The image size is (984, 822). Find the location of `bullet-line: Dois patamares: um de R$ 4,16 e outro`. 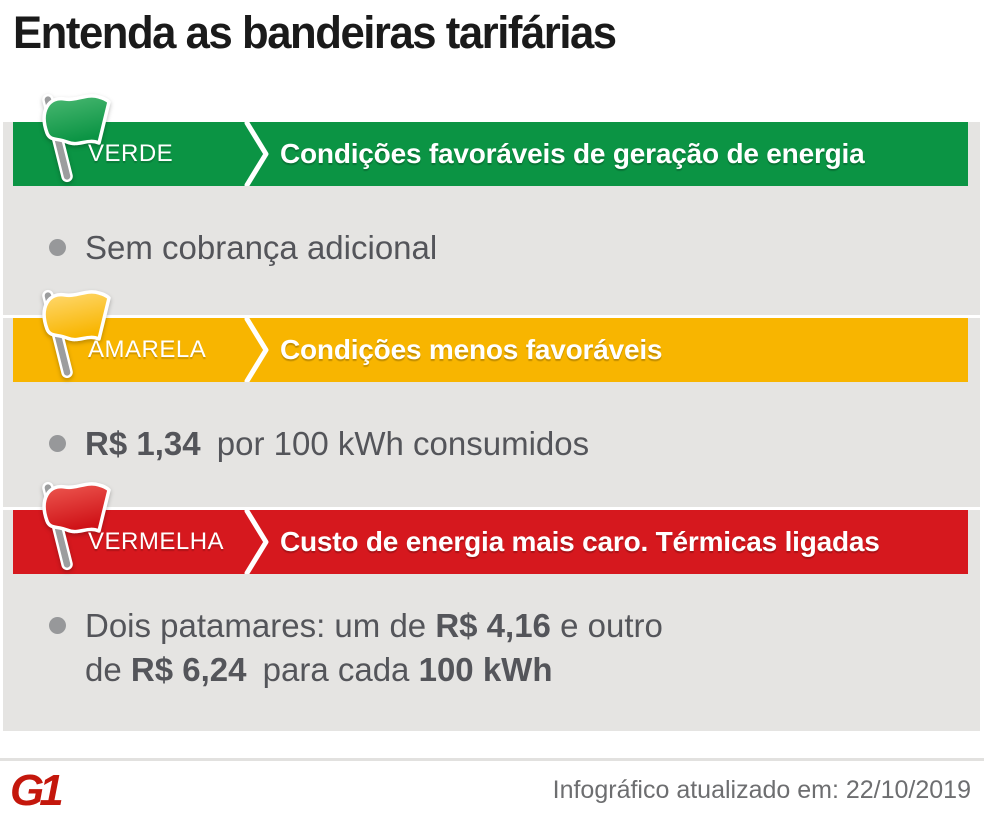

bullet-line: Dois patamares: um de R$ 4,16 e outro is located at coordinates (374, 626).